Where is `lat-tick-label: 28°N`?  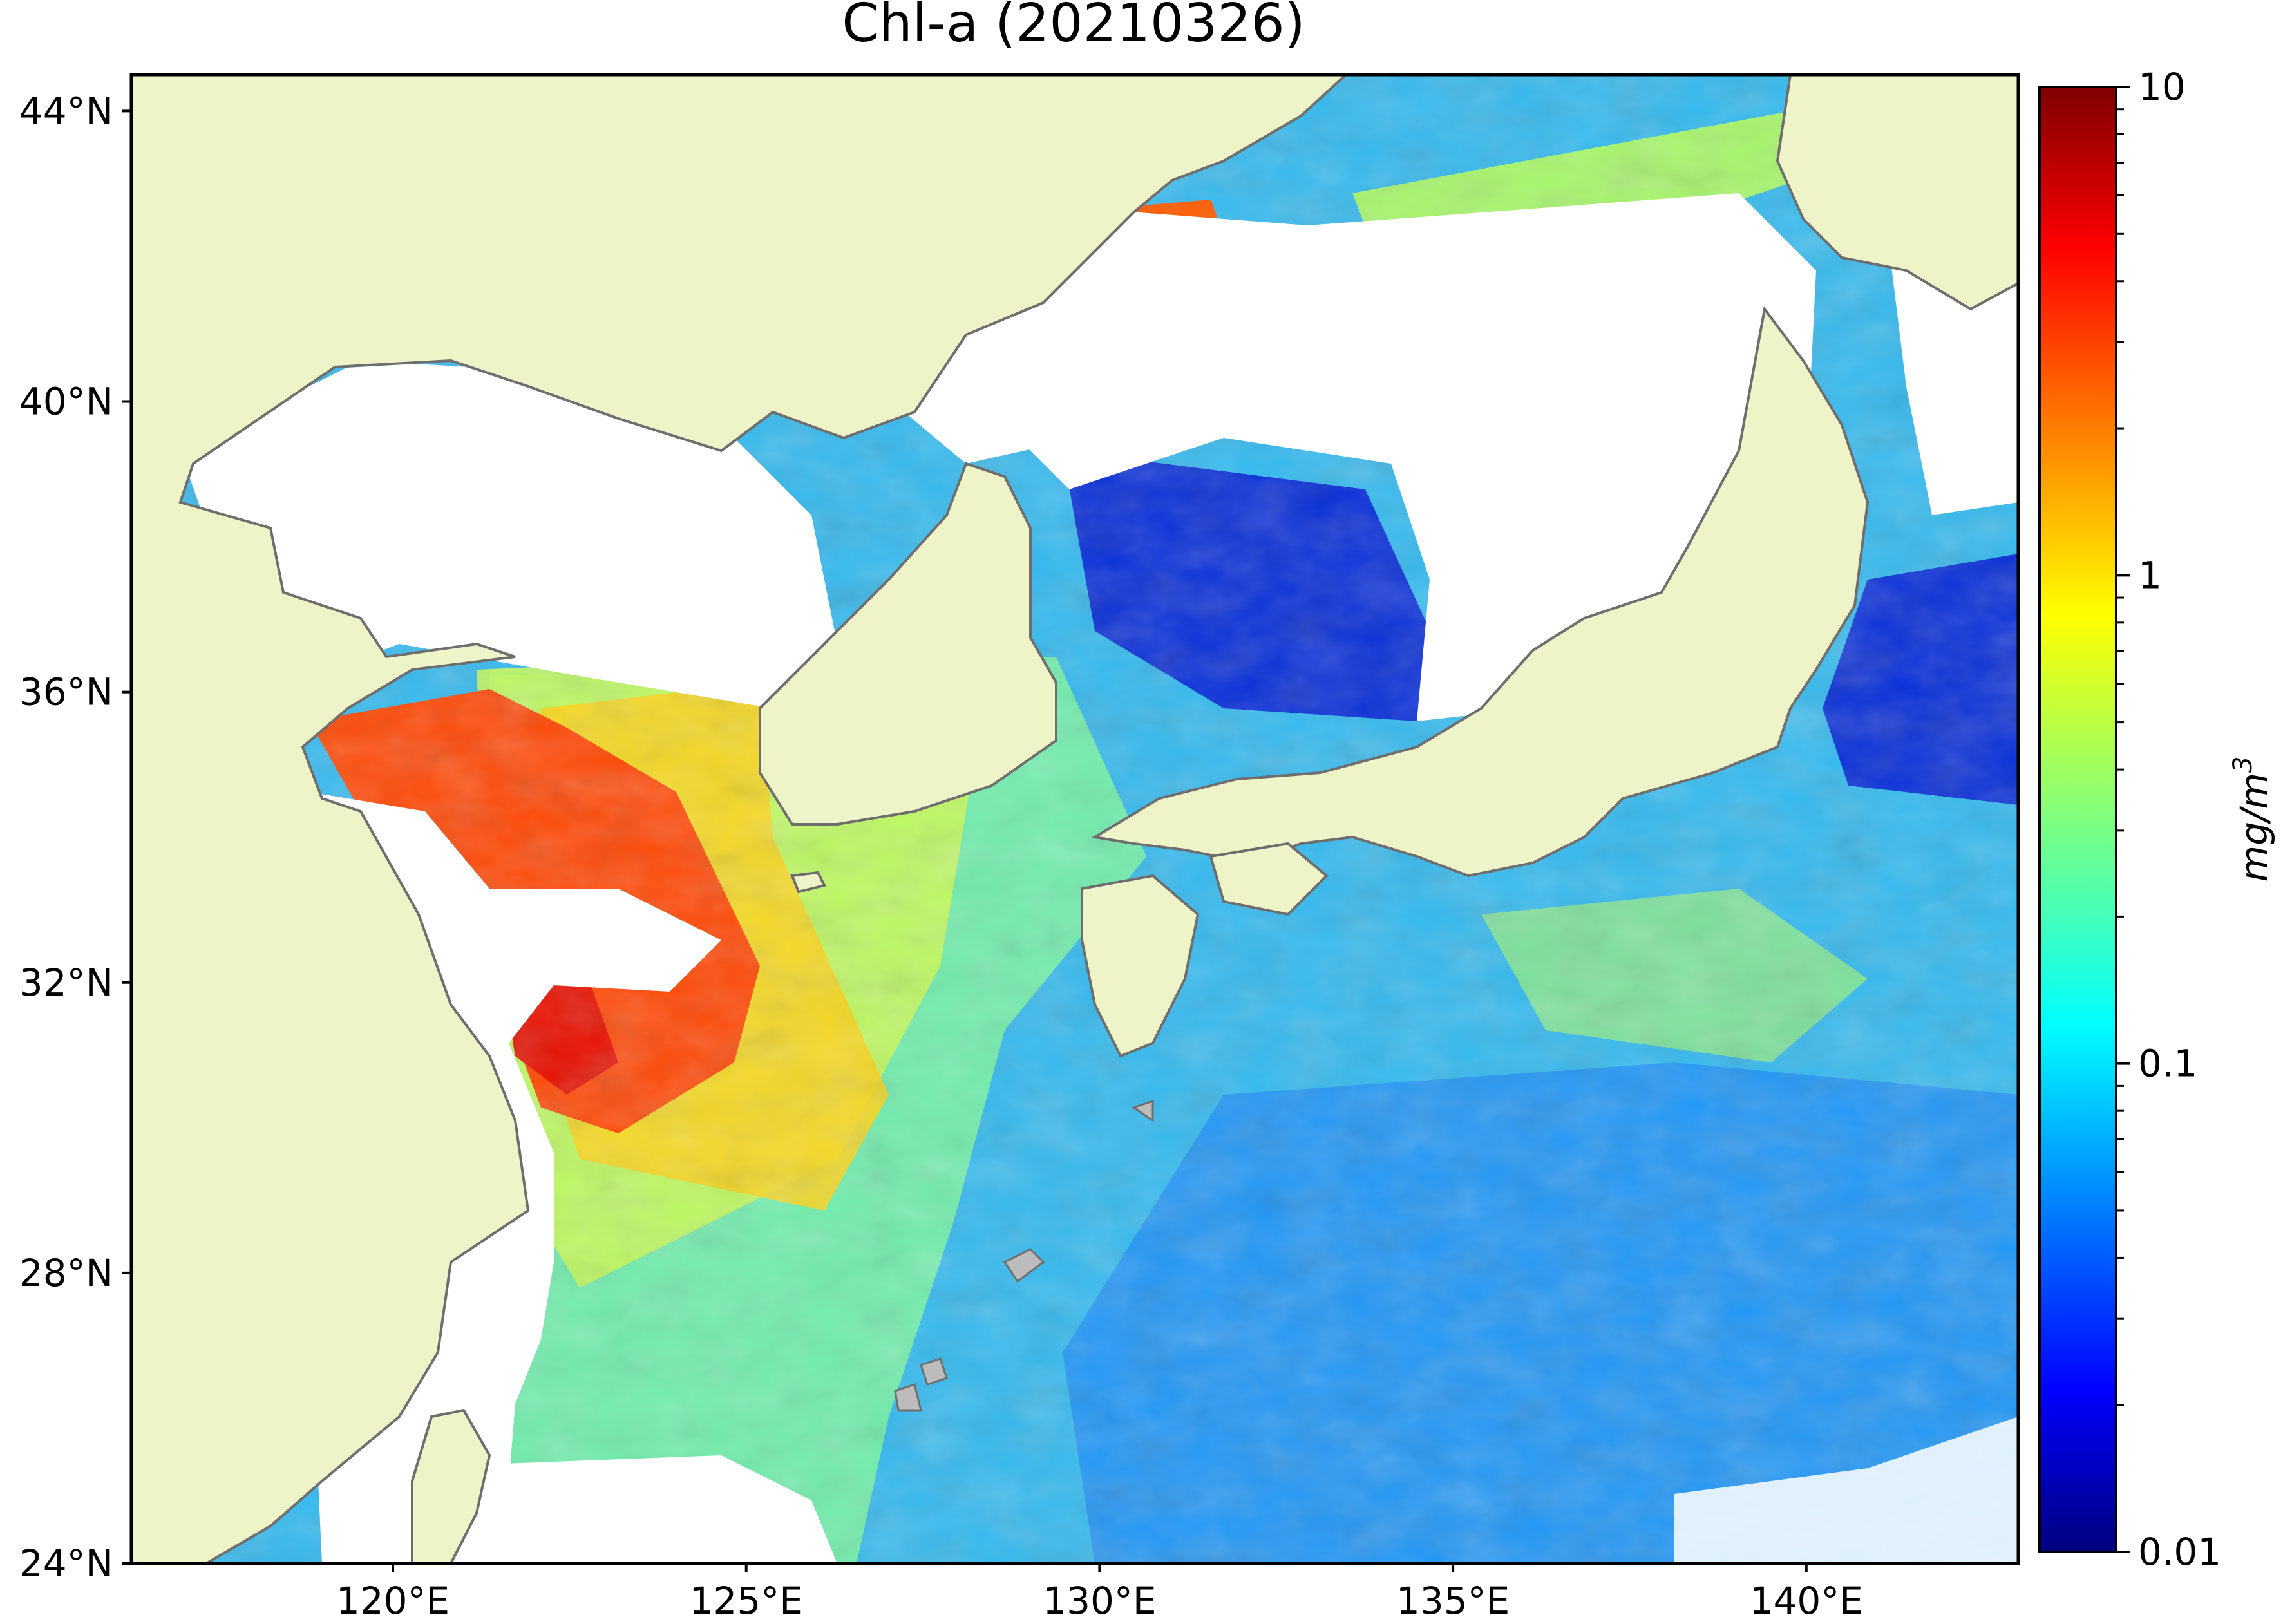 lat-tick-label: 28°N is located at coordinates (66, 1273).